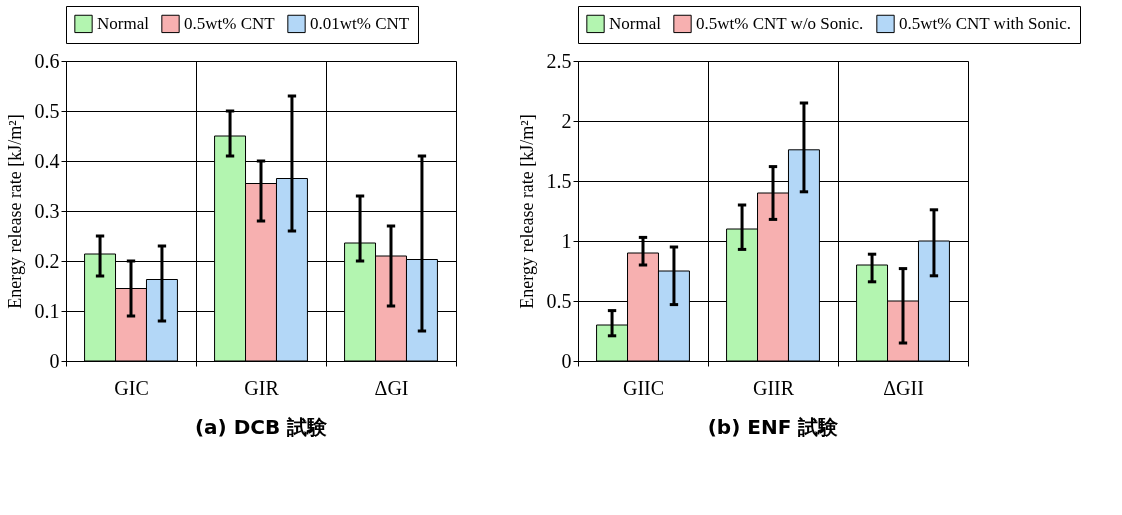  Describe the element at coordinates (47, 310) in the screenshot. I see `y-tick-label: 0.1` at that location.